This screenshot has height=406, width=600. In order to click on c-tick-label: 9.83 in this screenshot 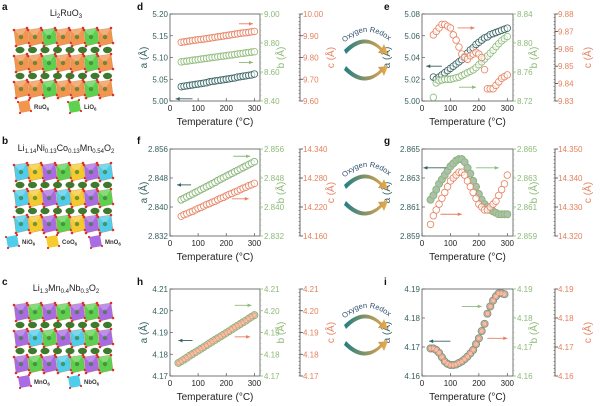, I will do `click(566, 101)`.